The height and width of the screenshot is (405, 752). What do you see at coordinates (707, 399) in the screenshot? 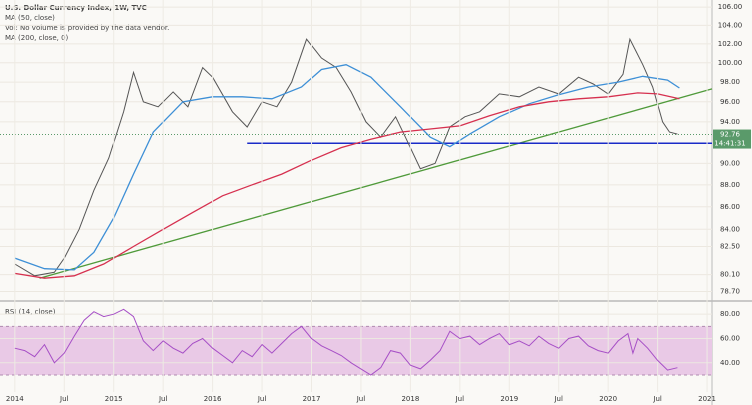
I see `x-tick-label: 2021` at bounding box center [707, 399].